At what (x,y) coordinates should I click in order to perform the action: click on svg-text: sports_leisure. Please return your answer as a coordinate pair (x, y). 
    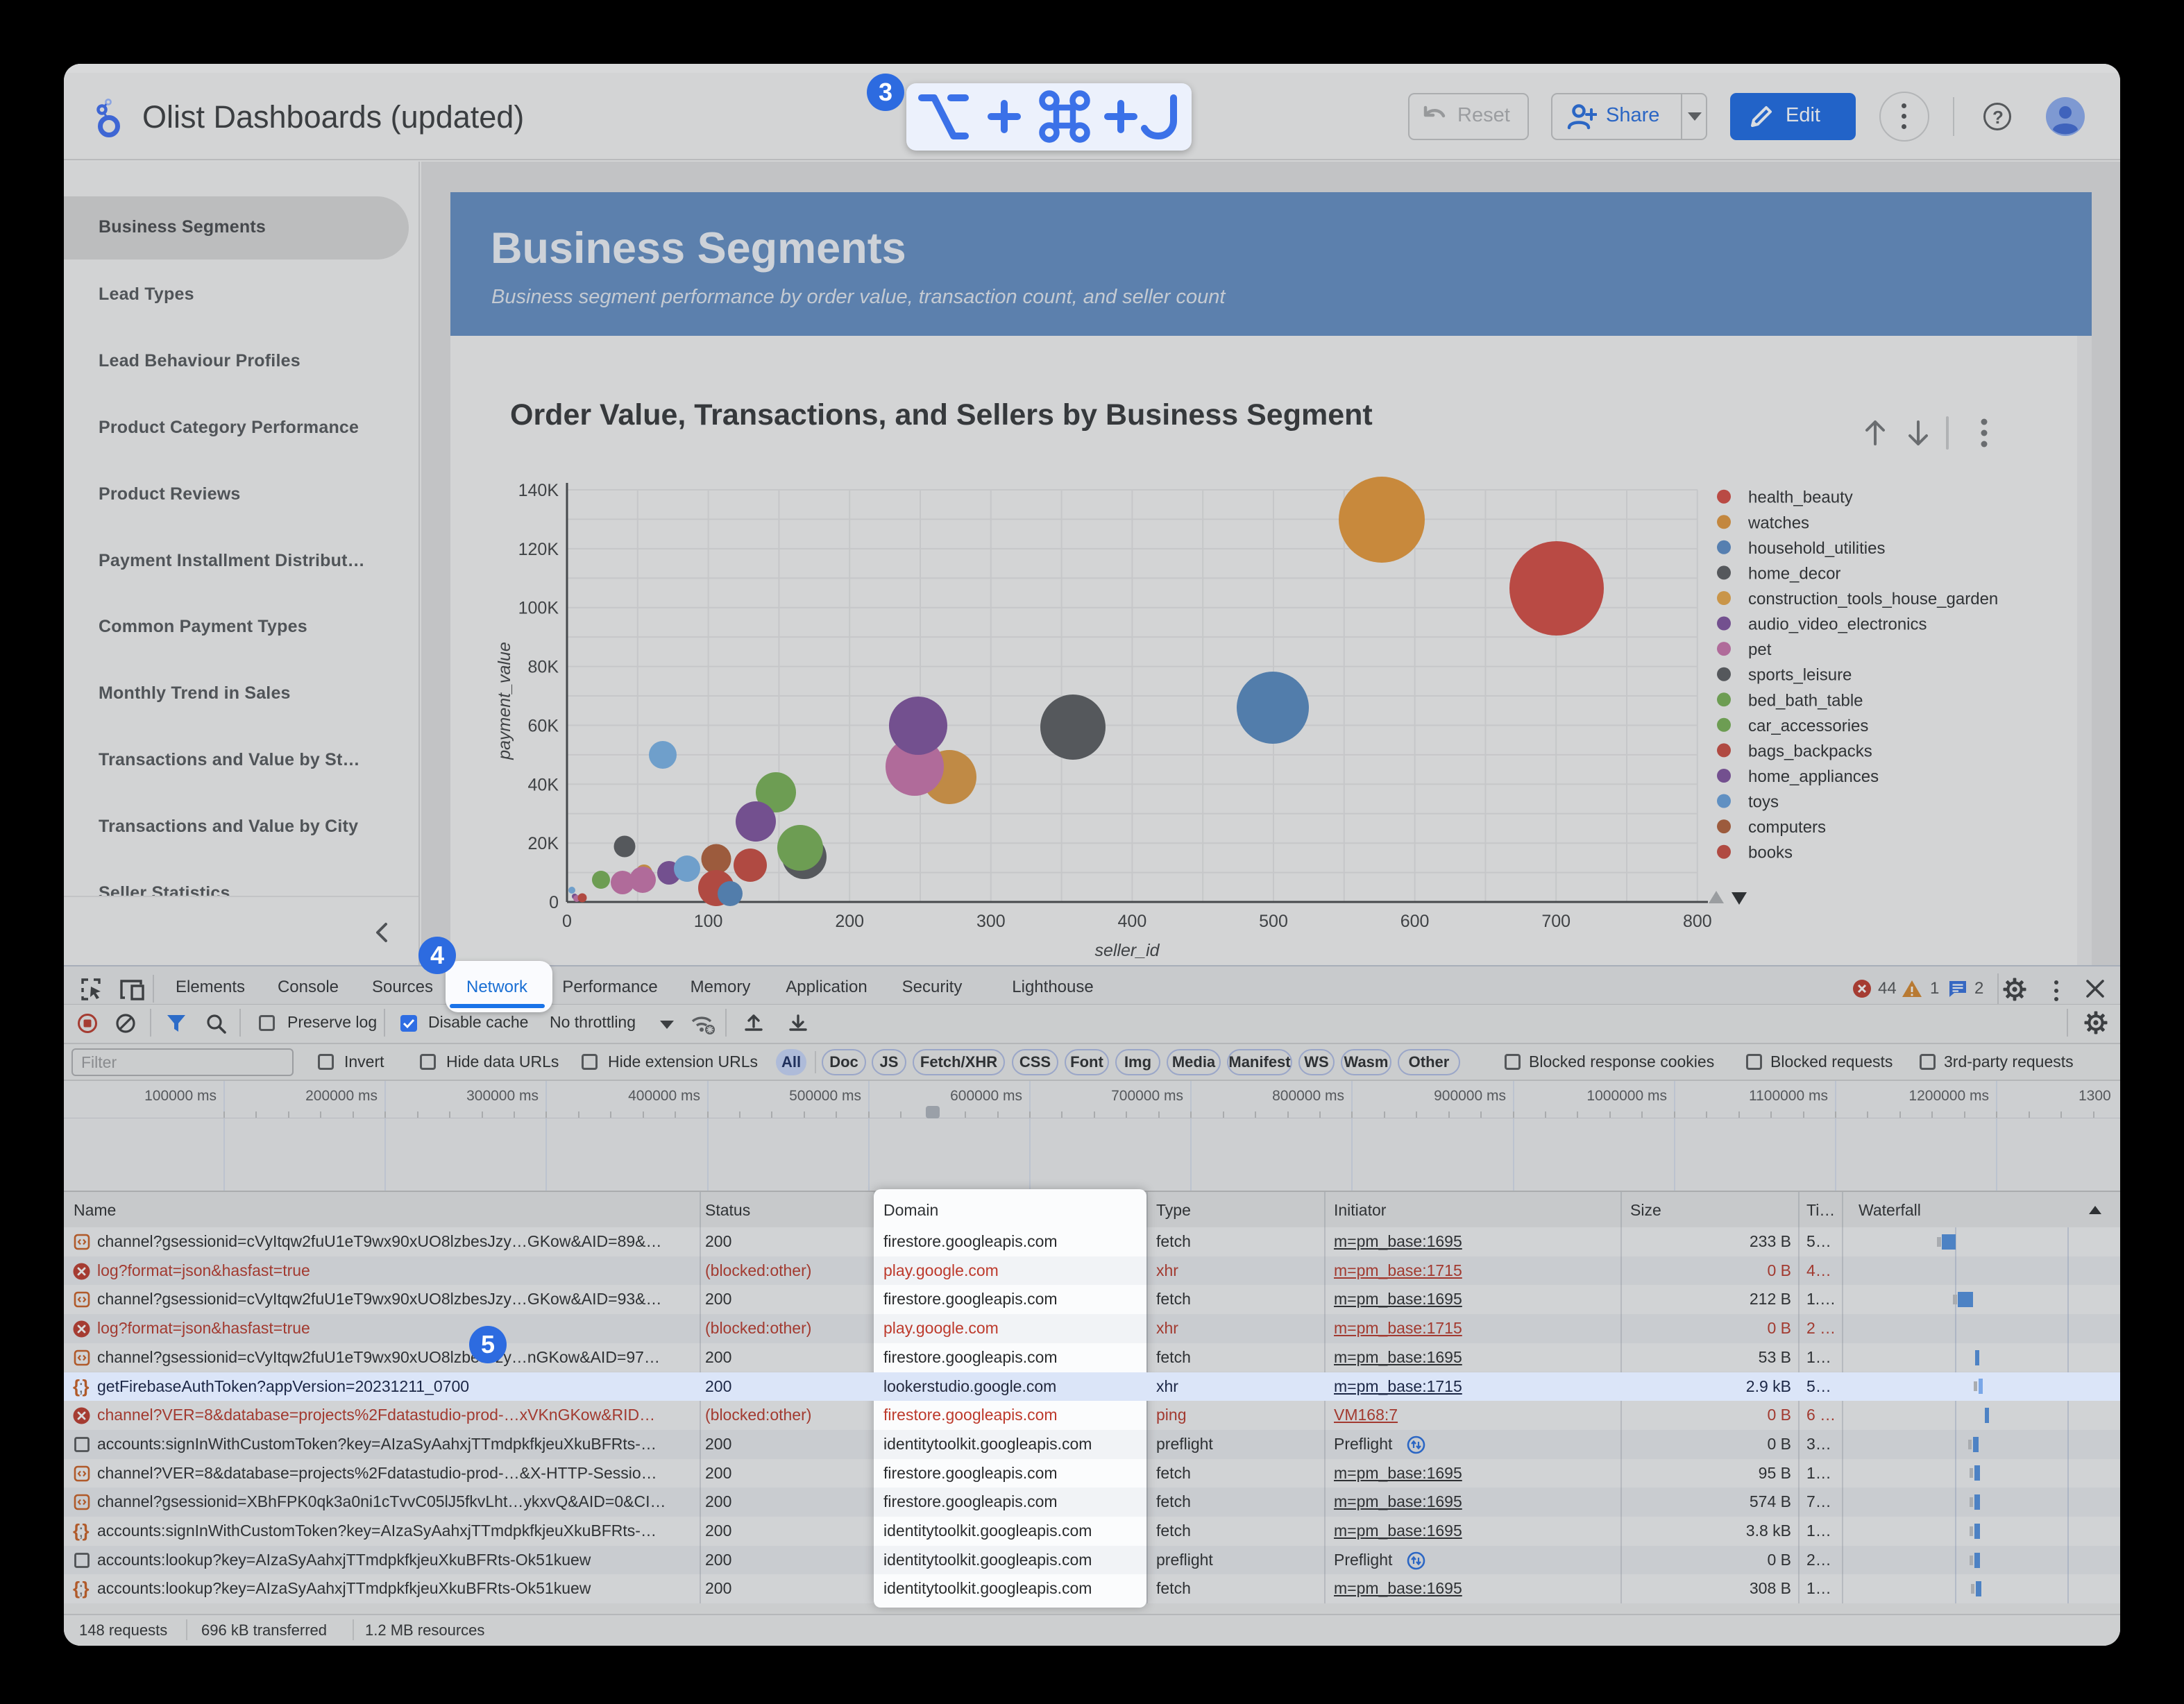
    Looking at the image, I should click on (1800, 675).